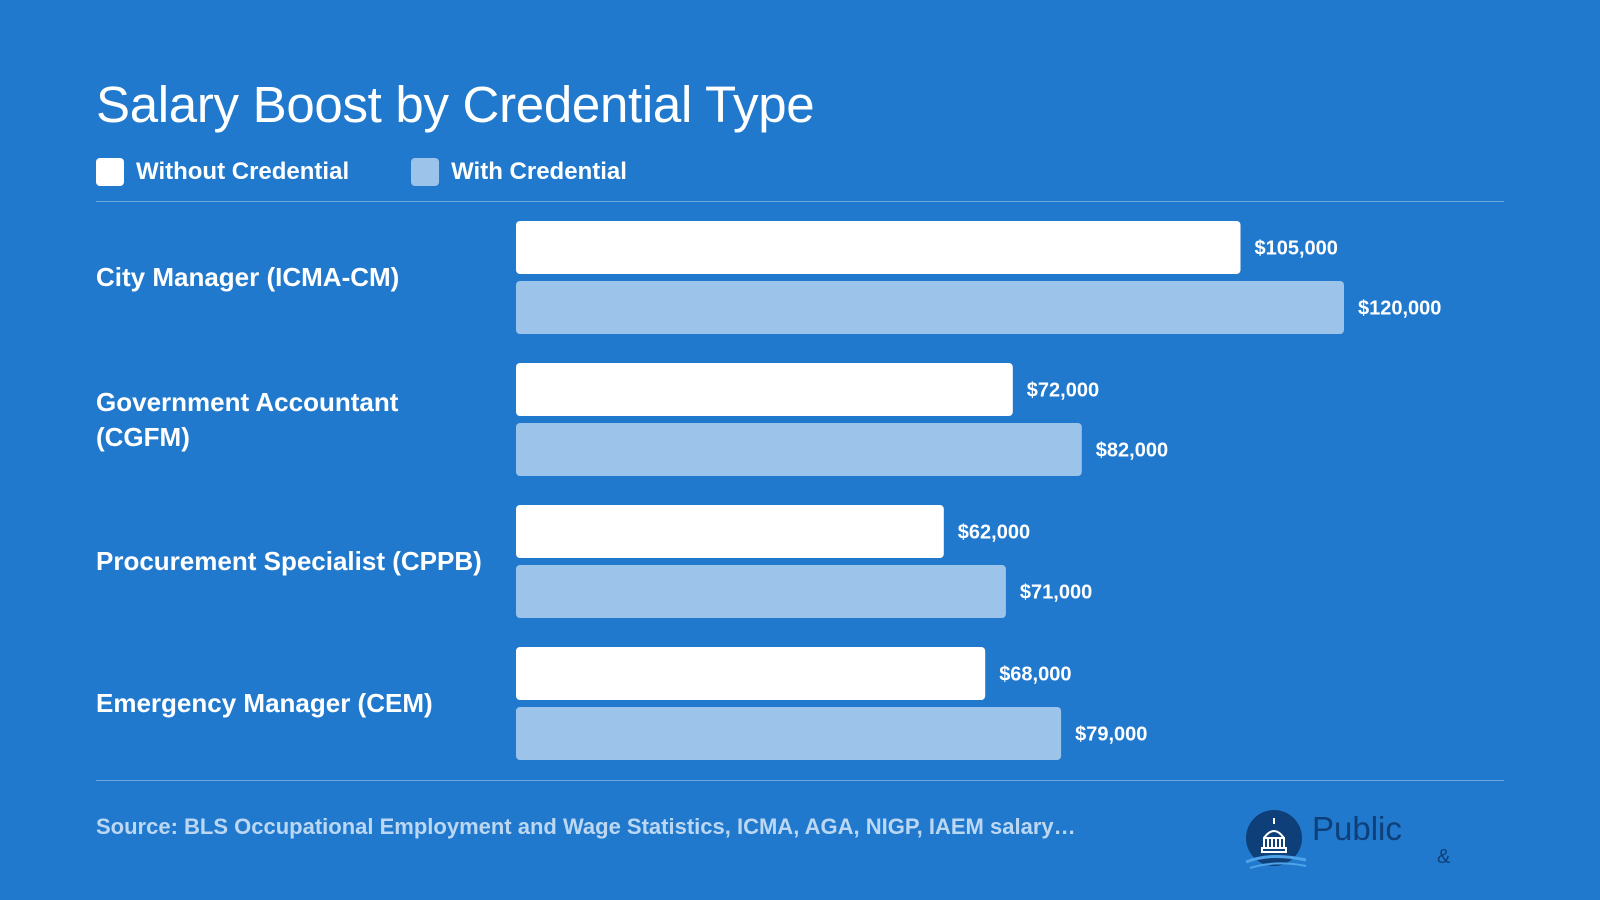 Image resolution: width=1600 pixels, height=900 pixels. I want to click on bar-value-label: $79,000, so click(1111, 735).